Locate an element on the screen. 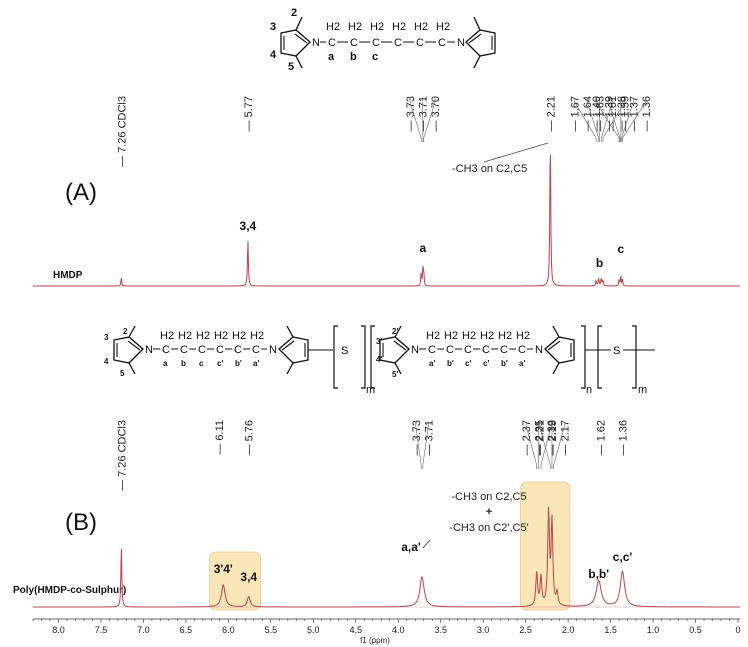 This screenshot has width=748, height=647. peak-label: — 1.38 is located at coordinates (622, 113).